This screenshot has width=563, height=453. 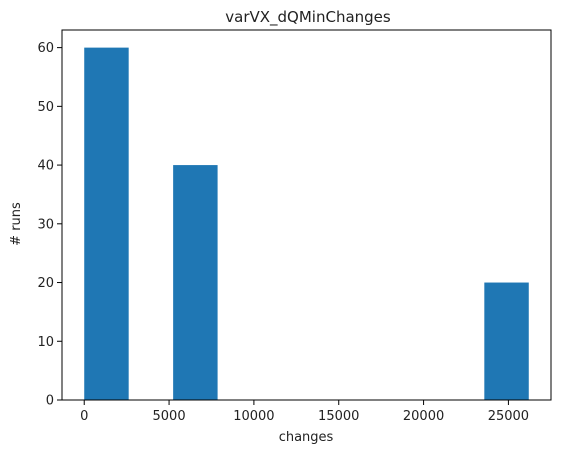 What do you see at coordinates (16, 224) in the screenshot?
I see `y-axis-label: # runs` at bounding box center [16, 224].